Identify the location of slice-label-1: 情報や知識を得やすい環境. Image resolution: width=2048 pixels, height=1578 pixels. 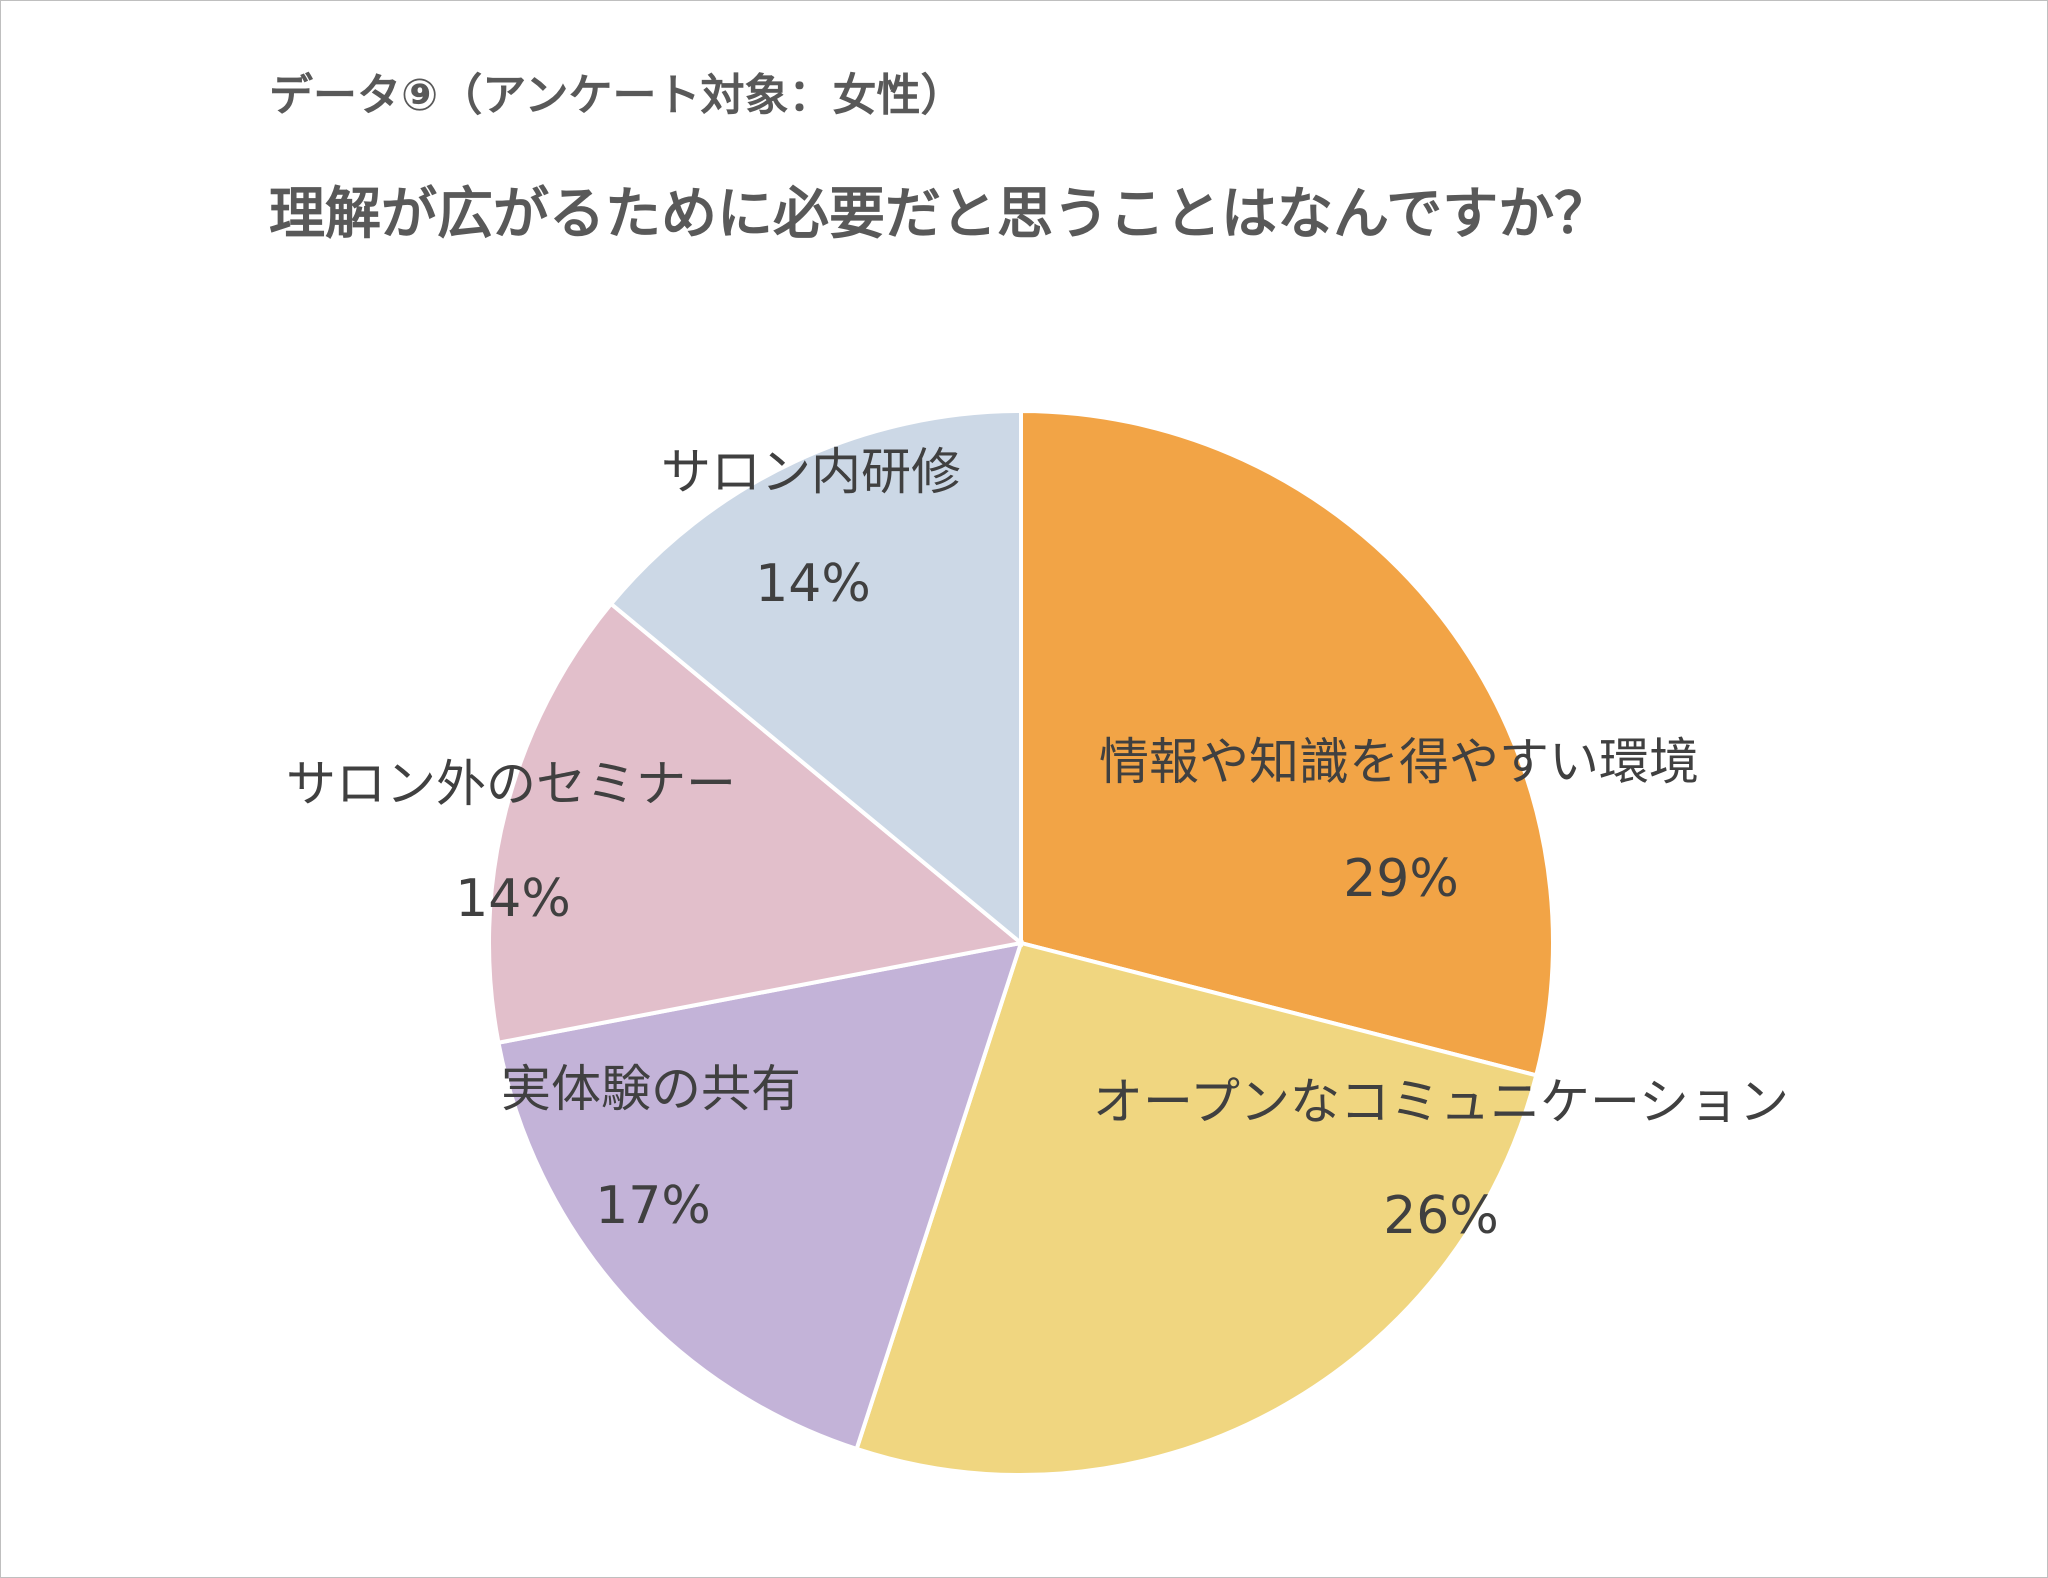
(1399, 762).